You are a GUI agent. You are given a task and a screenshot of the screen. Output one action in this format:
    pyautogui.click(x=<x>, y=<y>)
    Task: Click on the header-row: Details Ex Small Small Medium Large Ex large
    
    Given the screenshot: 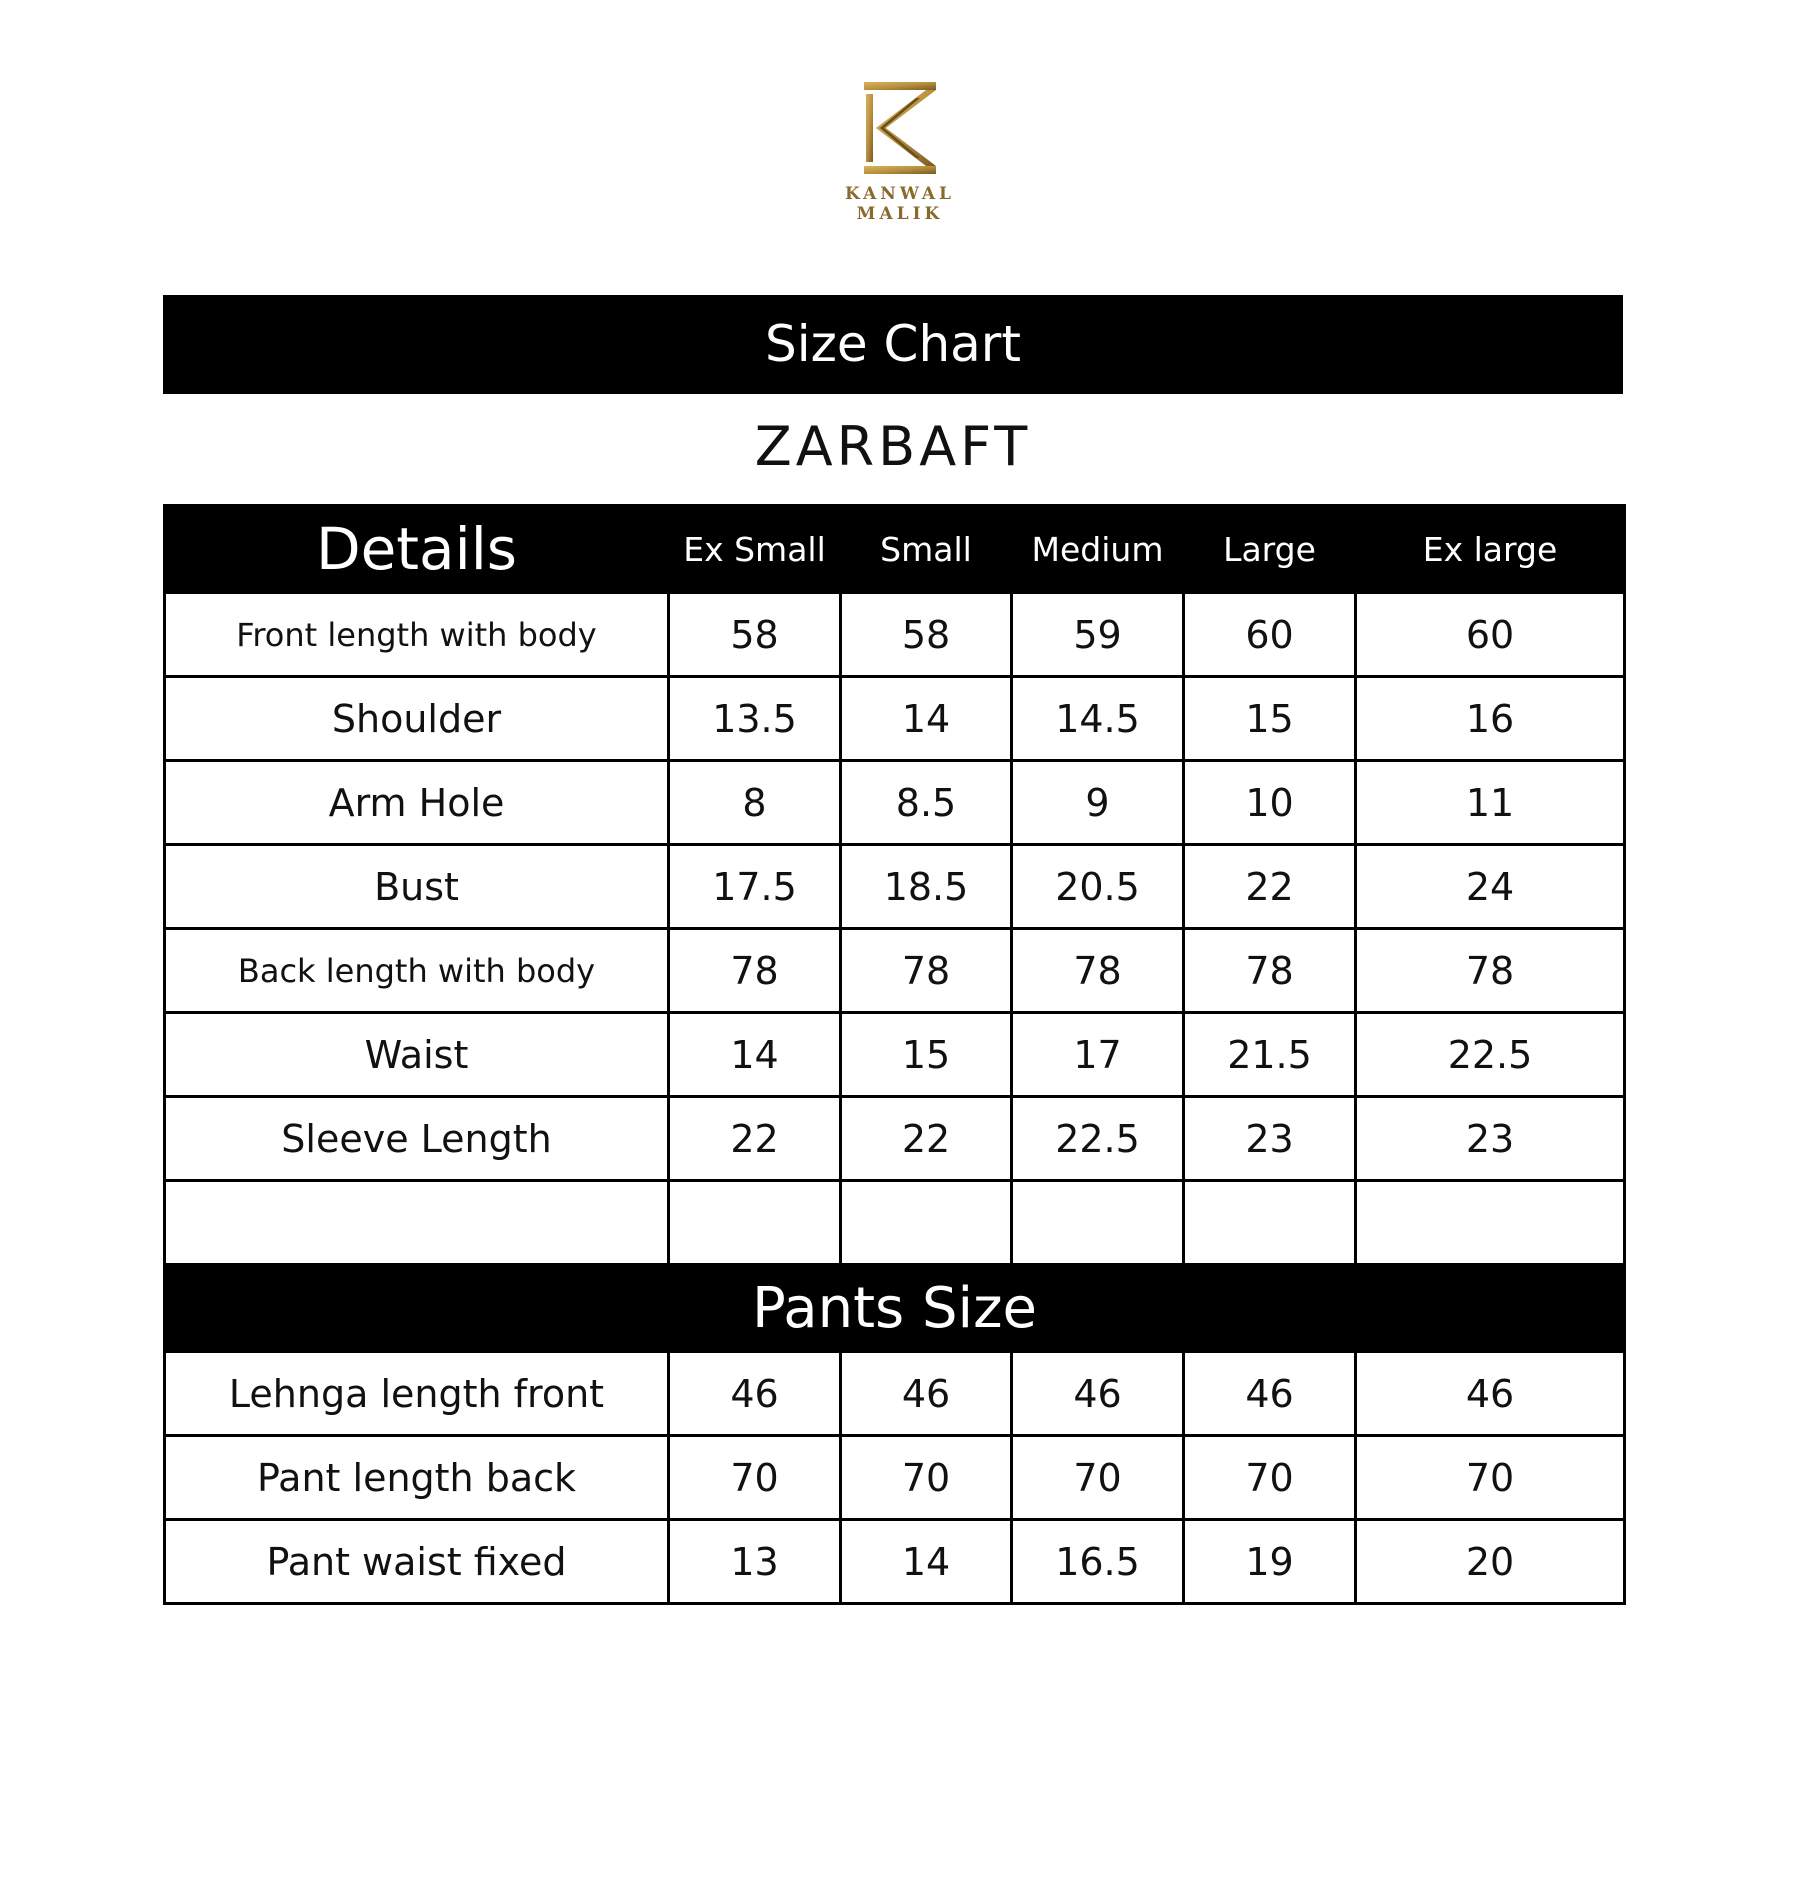 What is the action you would take?
    pyautogui.click(x=894, y=549)
    